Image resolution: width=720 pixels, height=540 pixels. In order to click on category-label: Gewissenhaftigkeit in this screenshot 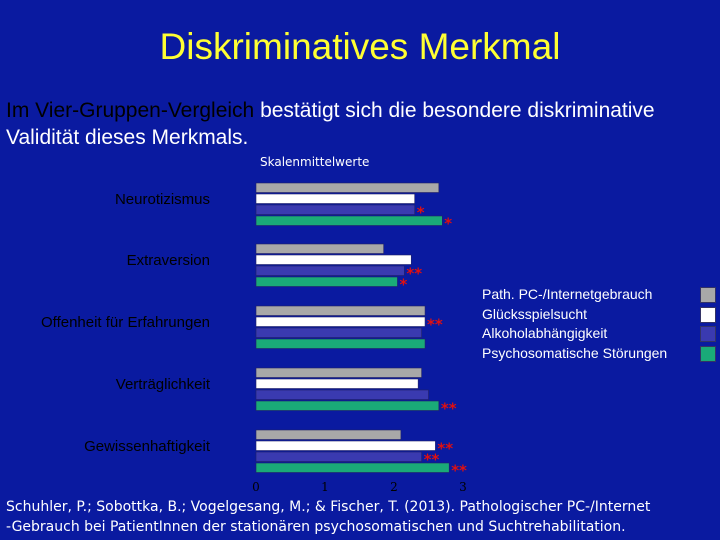, I will do `click(147, 446)`.